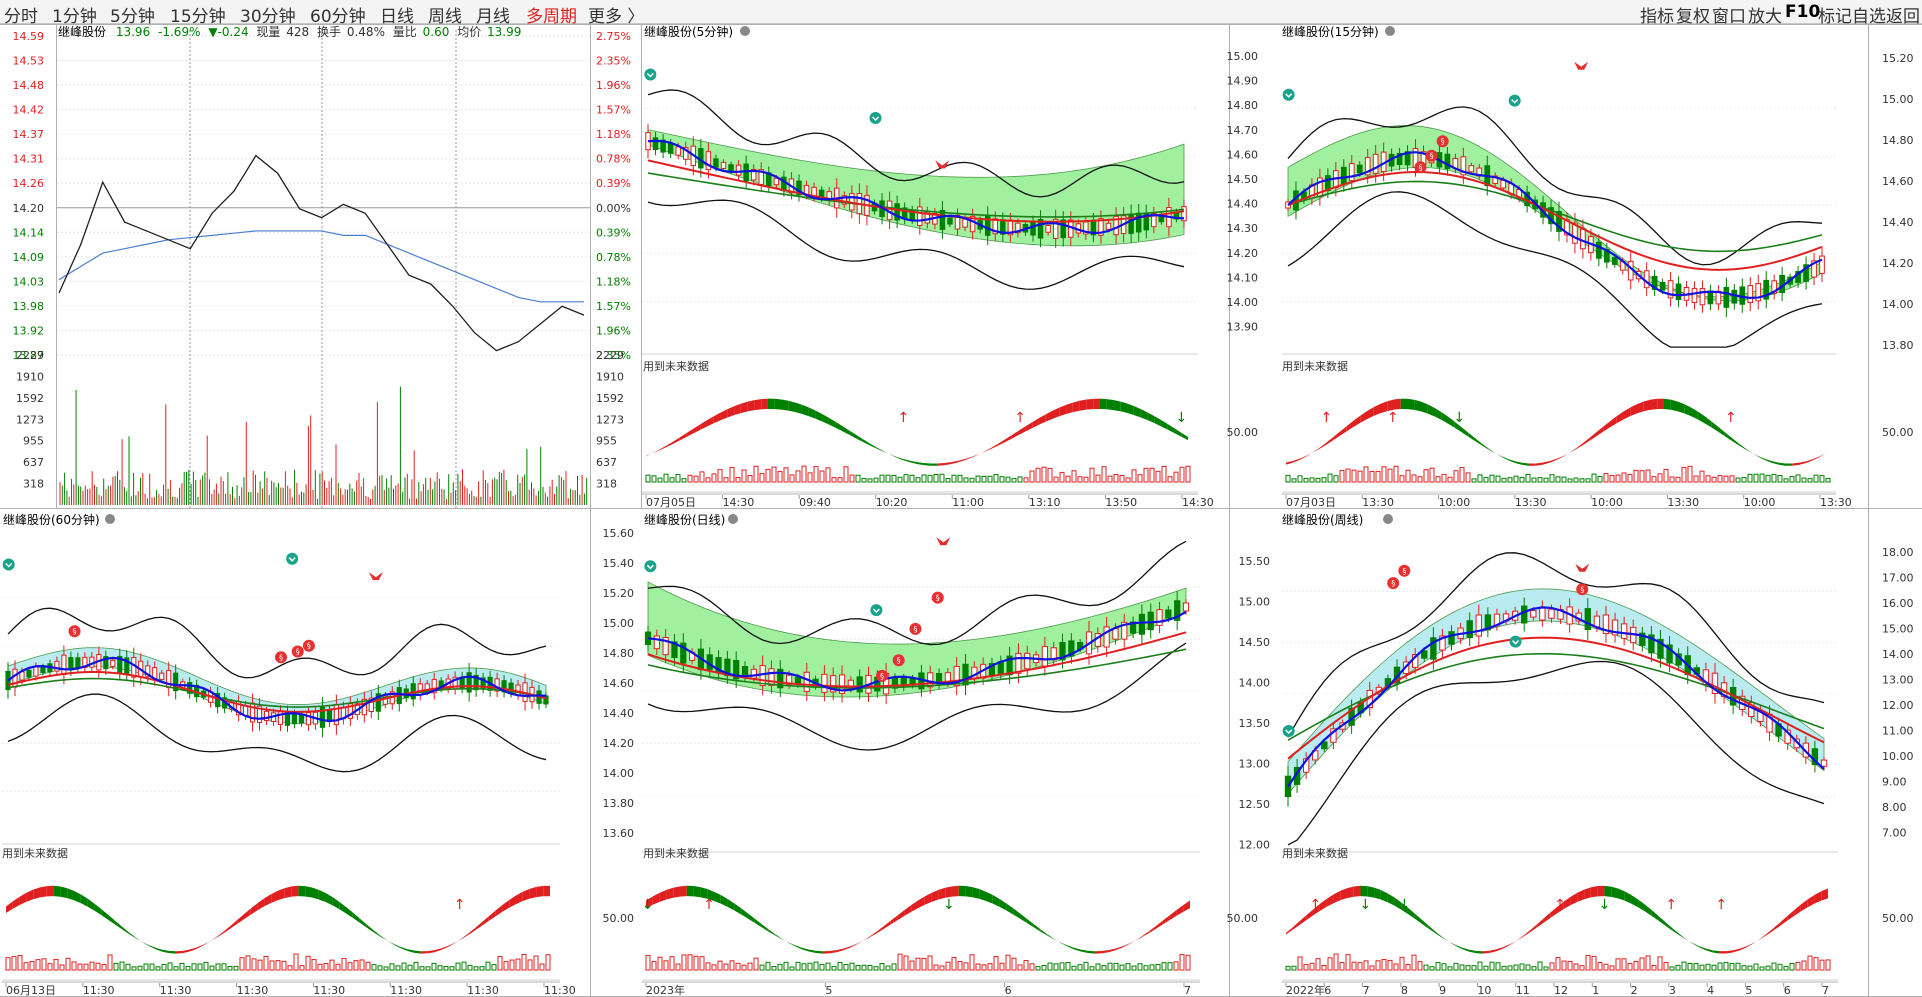  Describe the element at coordinates (1869, 17) in the screenshot. I see `watchlist-button: 自选` at that location.